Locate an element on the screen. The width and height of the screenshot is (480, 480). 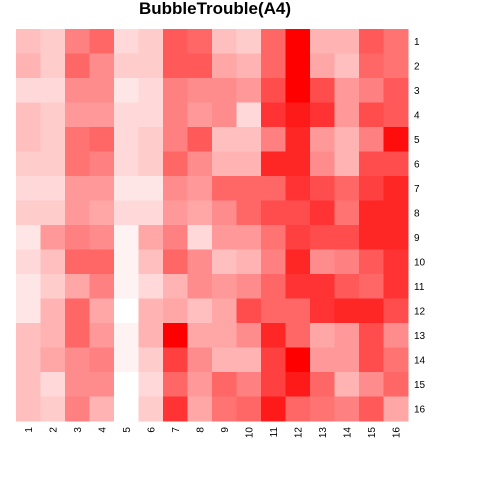
heatmap-cell-r14-c13 is located at coordinates (322, 360).